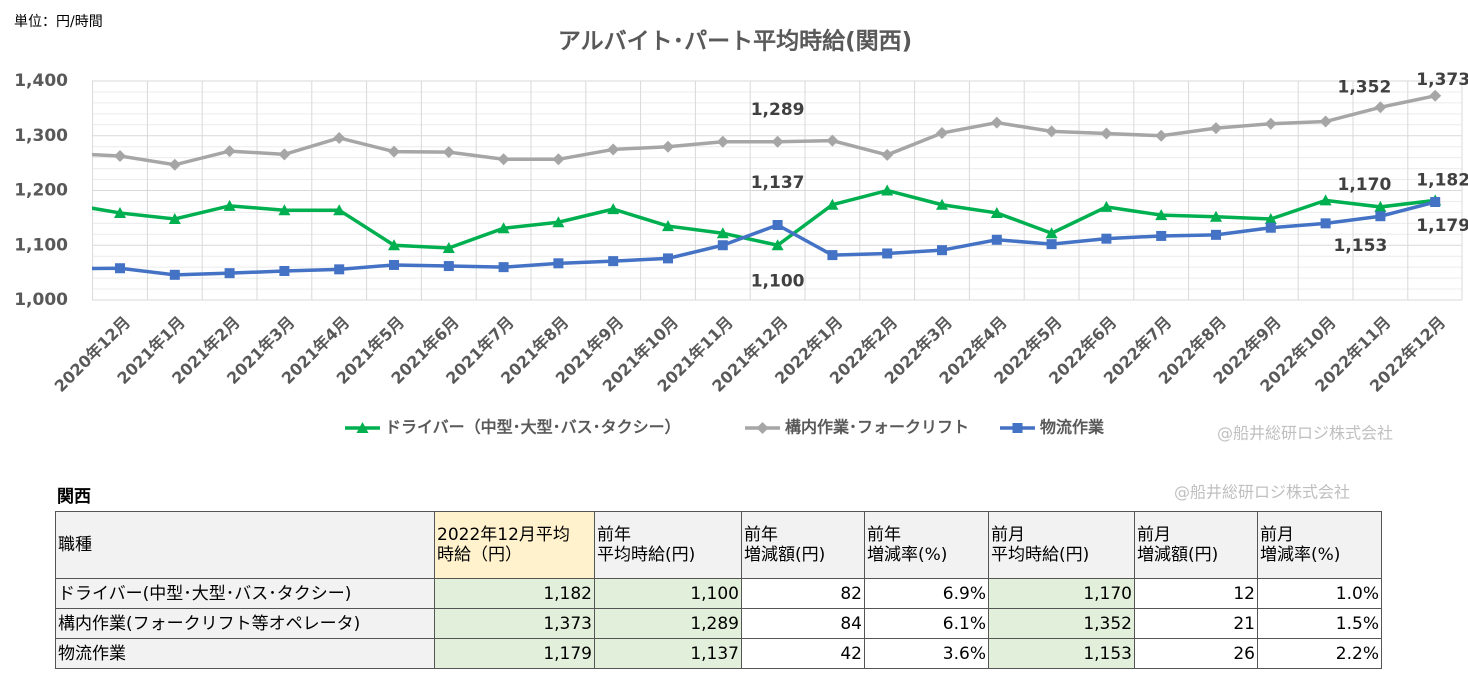 This screenshot has width=1468, height=679. Describe the element at coordinates (41, 300) in the screenshot. I see `y-tick-label: 1,000` at that location.